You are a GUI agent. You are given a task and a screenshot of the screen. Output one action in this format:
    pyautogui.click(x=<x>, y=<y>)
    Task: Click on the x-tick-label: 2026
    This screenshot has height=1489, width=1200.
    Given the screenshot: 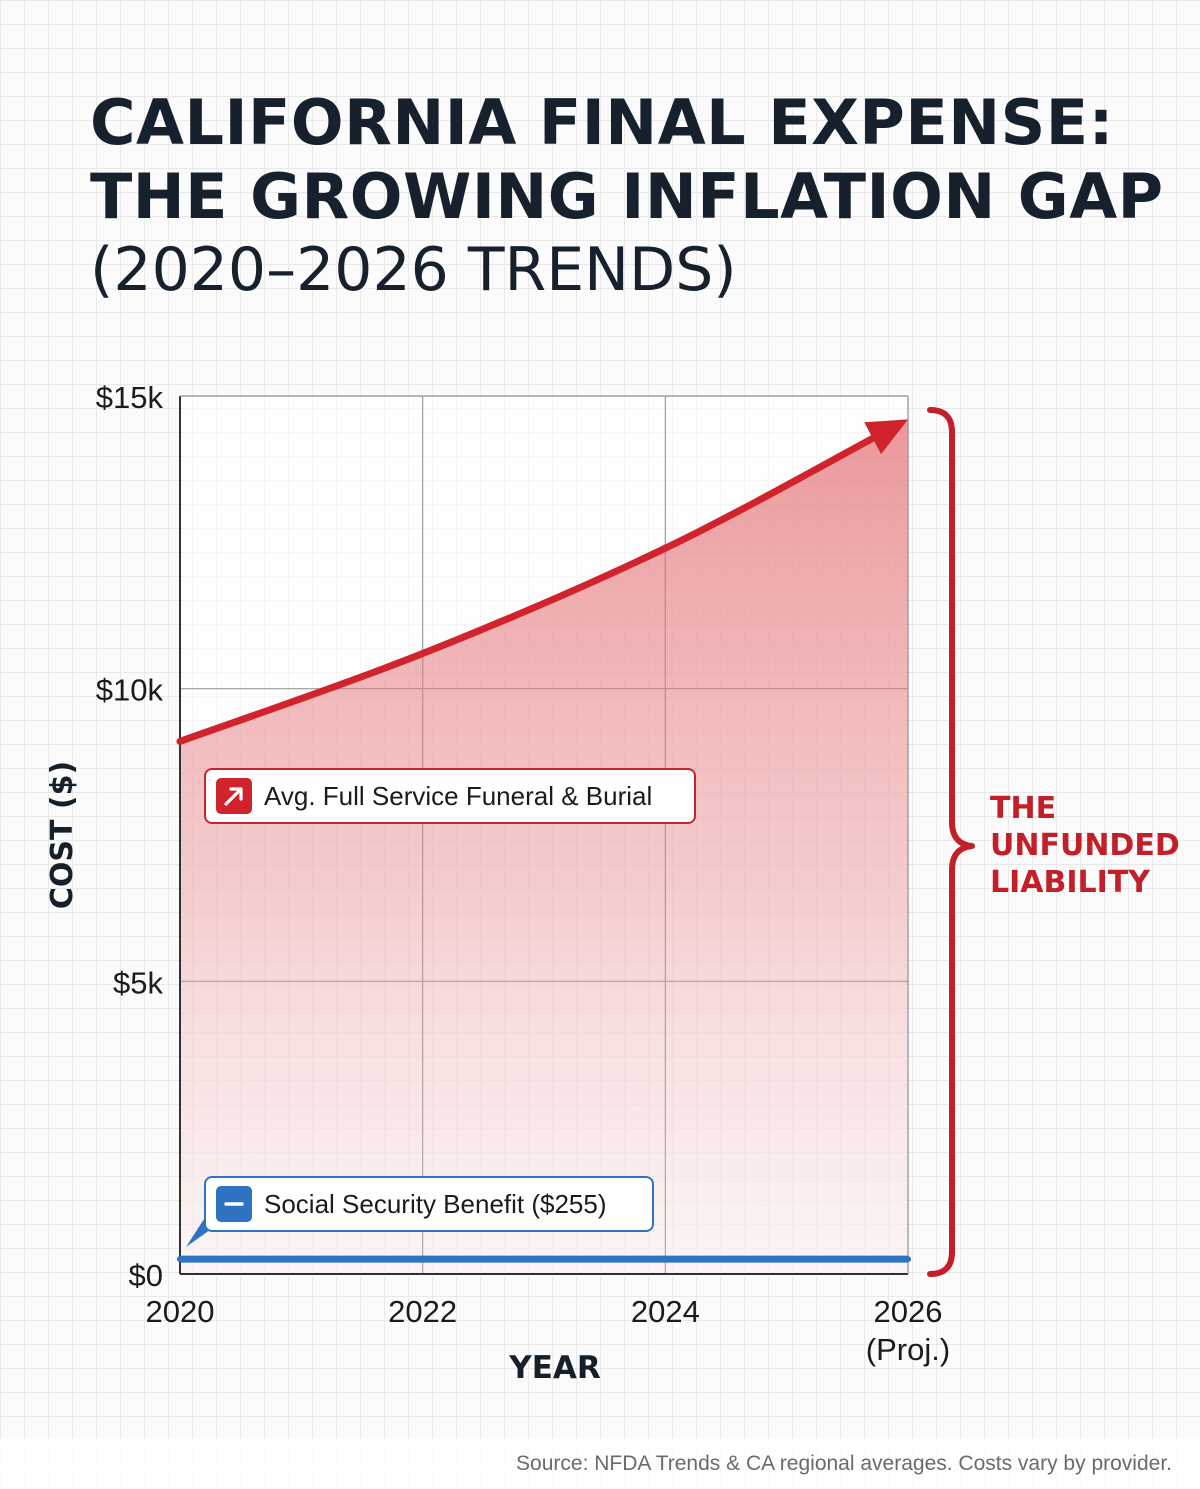 What is the action you would take?
    pyautogui.click(x=908, y=1311)
    